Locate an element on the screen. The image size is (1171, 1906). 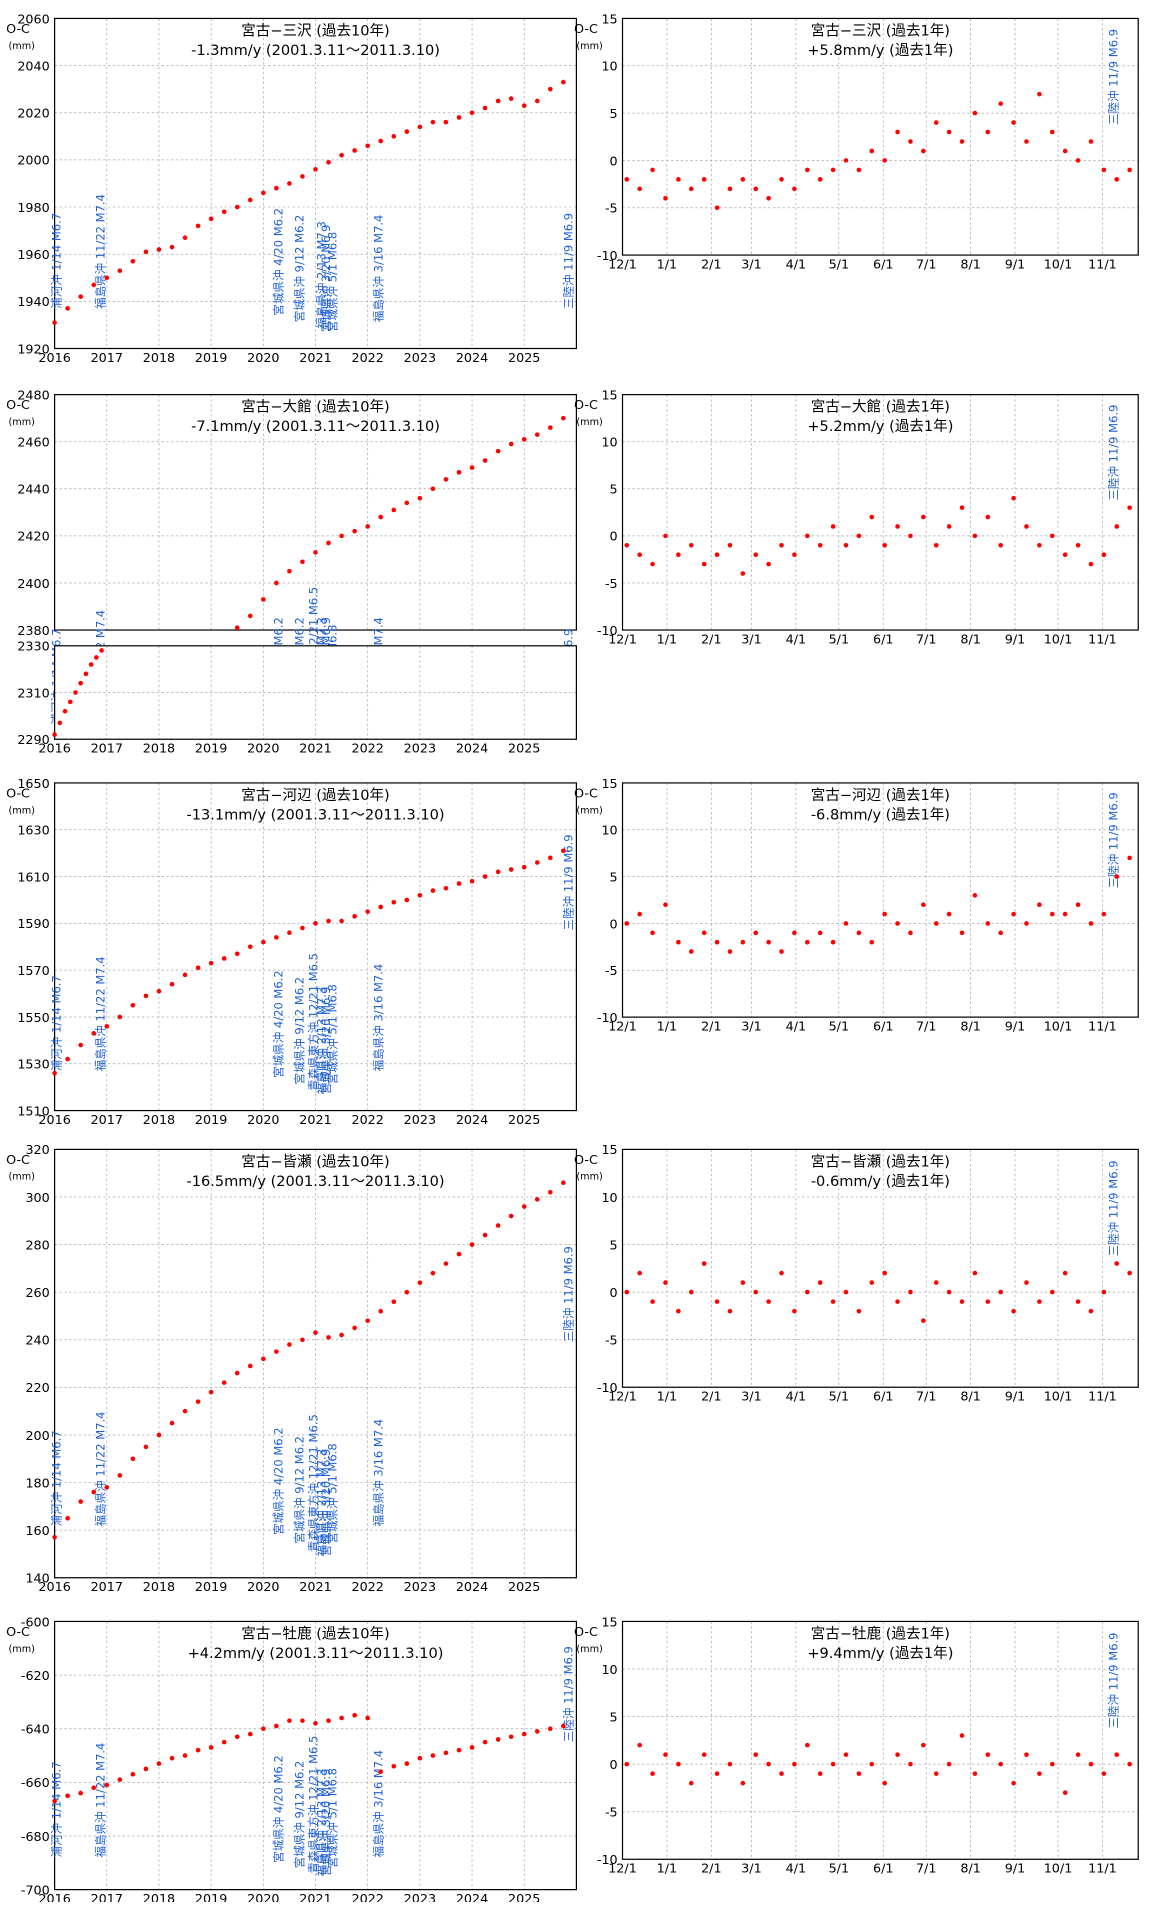
y-tick-label: 0 is located at coordinates (614, 924).